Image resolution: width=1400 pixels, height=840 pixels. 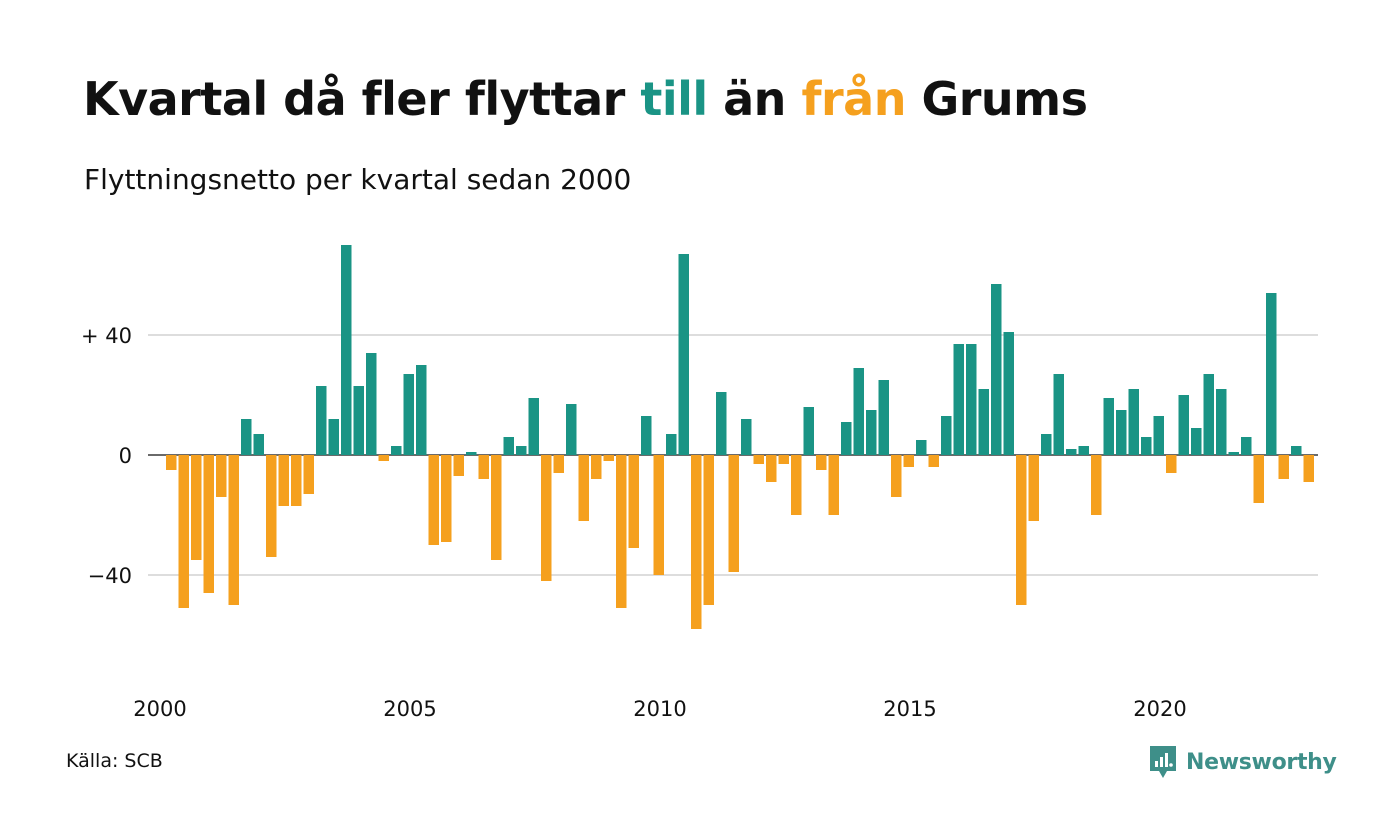 What do you see at coordinates (996, 99) in the screenshot?
I see `title-suffix: Grums` at bounding box center [996, 99].